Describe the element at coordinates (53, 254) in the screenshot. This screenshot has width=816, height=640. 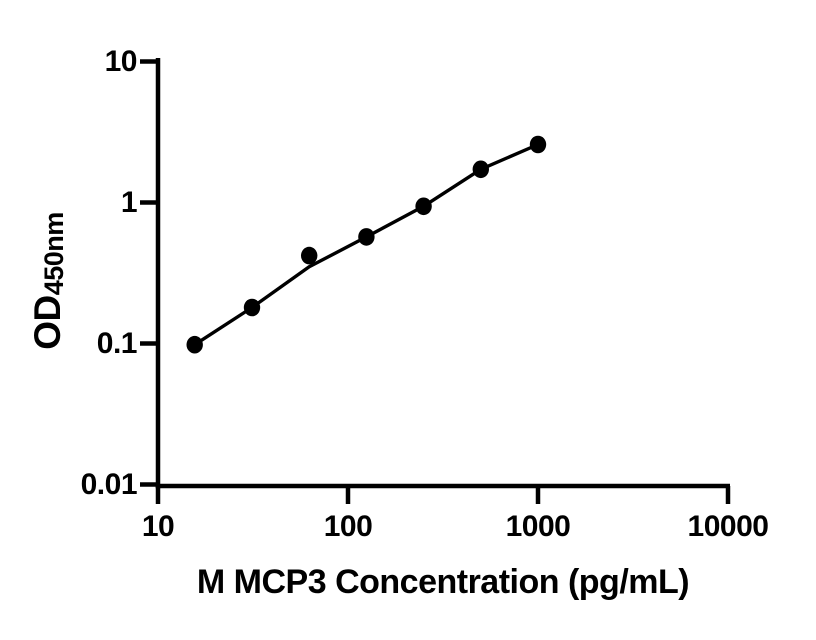
I see `y-axis-title-subscript: 450nm` at that location.